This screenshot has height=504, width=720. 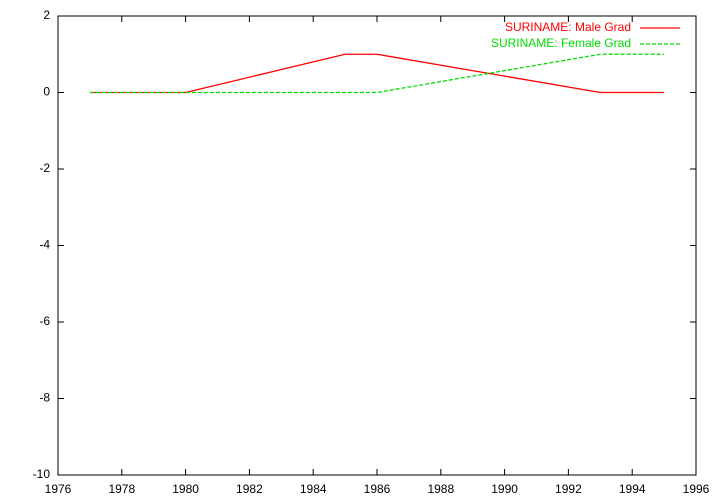 I want to click on x-tick-label: 1986, so click(x=377, y=489).